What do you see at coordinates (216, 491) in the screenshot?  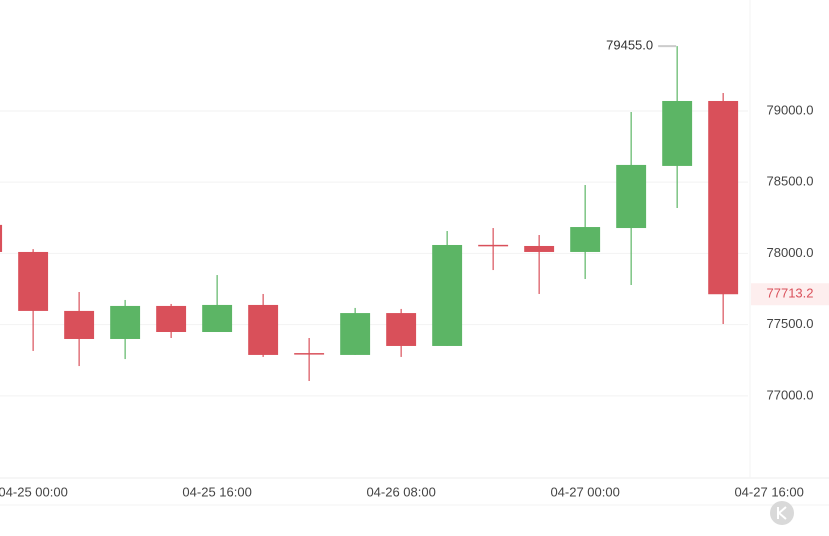 I see `x-tick-label: 04-25 16:00` at bounding box center [216, 491].